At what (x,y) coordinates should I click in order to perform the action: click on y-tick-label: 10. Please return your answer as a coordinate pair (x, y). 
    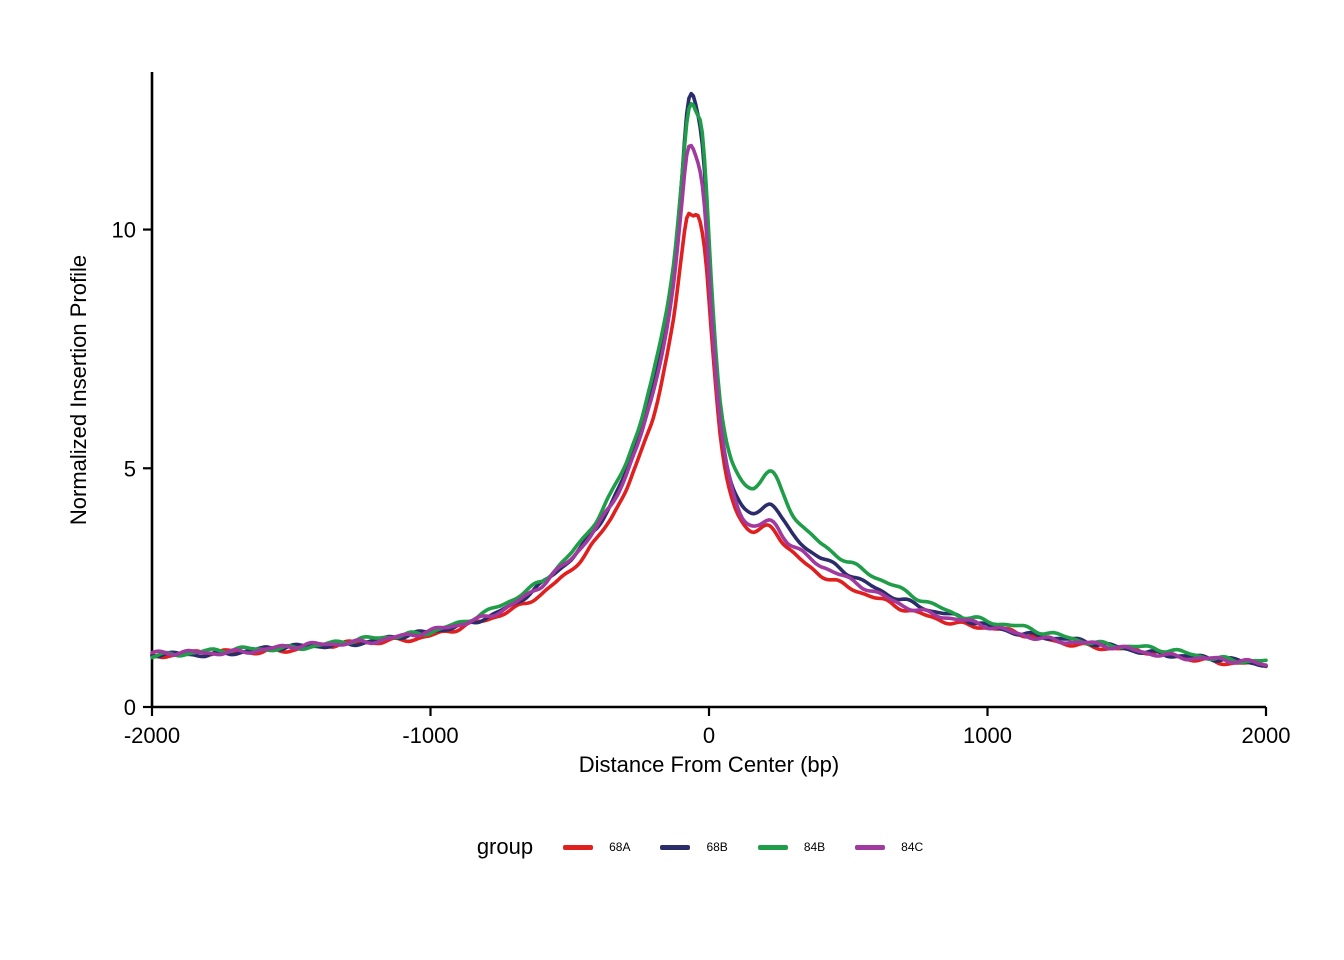
    Looking at the image, I should click on (124, 230).